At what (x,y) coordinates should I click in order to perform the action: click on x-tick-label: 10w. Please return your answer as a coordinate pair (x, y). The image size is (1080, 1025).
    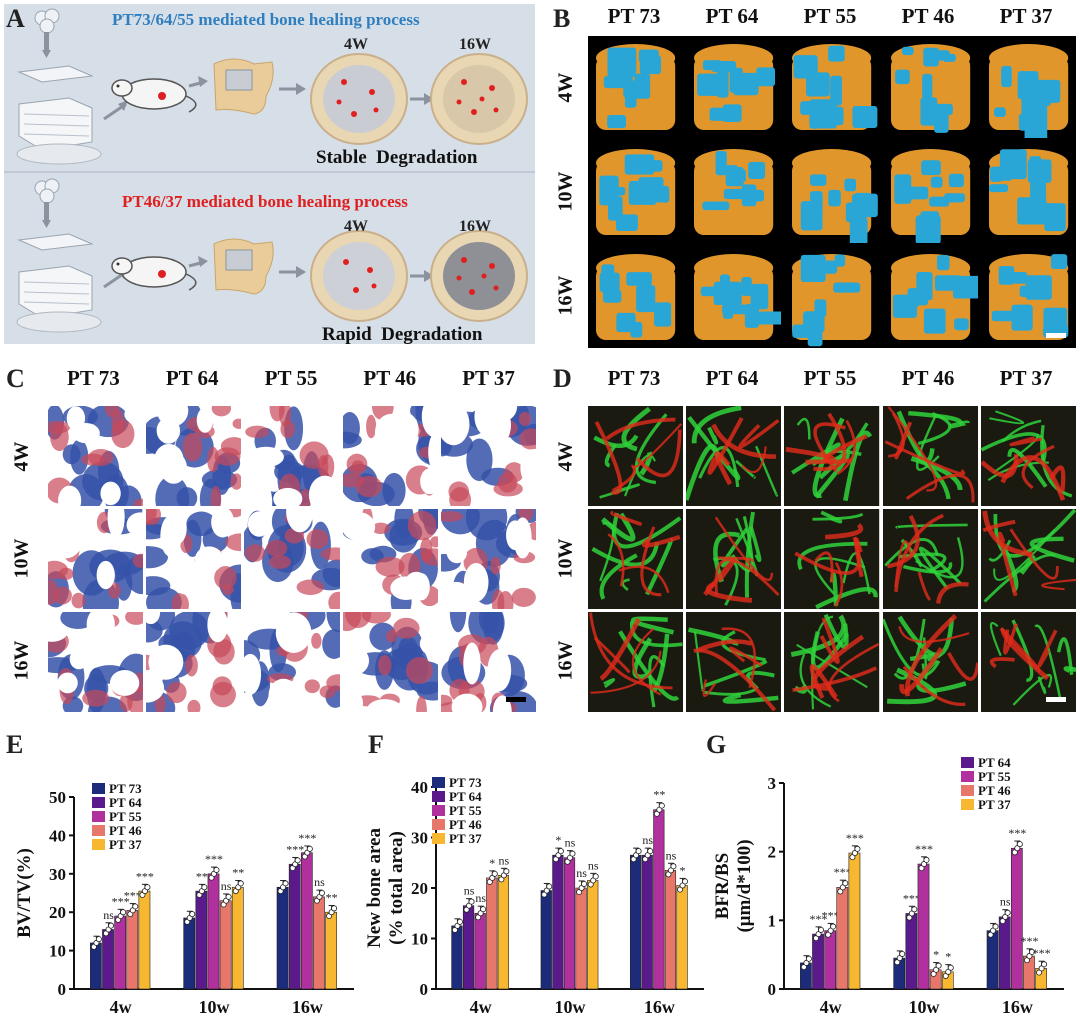
    Looking at the image, I should click on (570, 1007).